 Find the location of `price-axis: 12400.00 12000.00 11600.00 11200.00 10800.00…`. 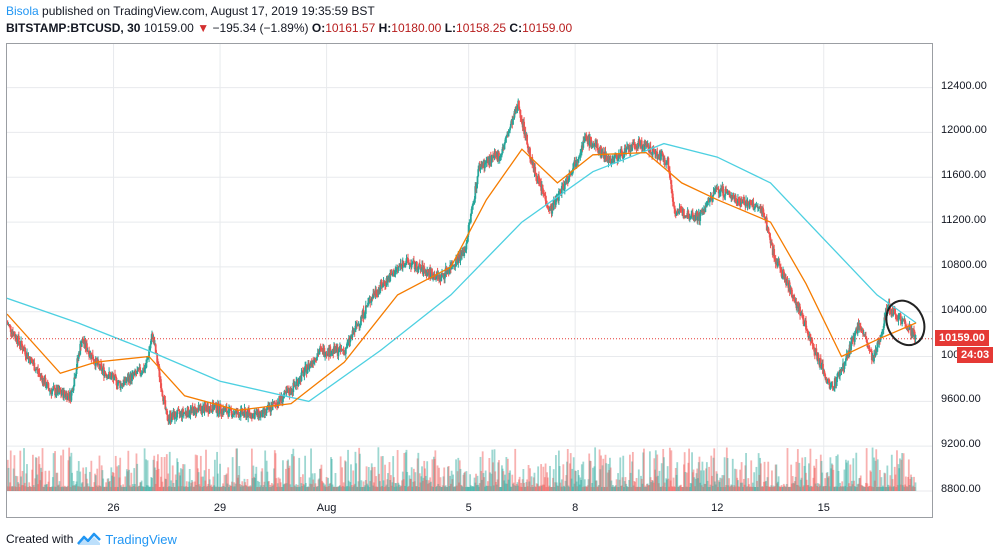

price-axis: 12400.00 12000.00 11600.00 11200.00 10800.00… is located at coordinates (969, 280).